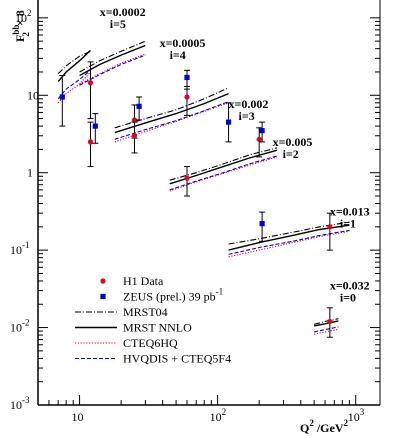  I want to click on legend-label: ZEUS (prel.) 39 pb-1, so click(173, 295).